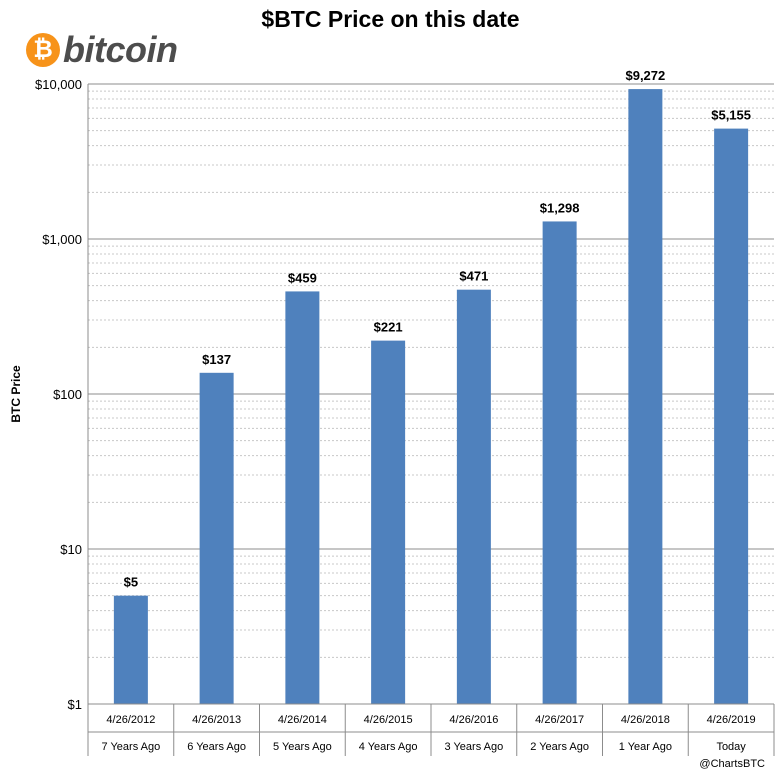 This screenshot has width=781, height=774. What do you see at coordinates (131, 747) in the screenshot?
I see `x-subcategory-label: 7 Years Ago` at bounding box center [131, 747].